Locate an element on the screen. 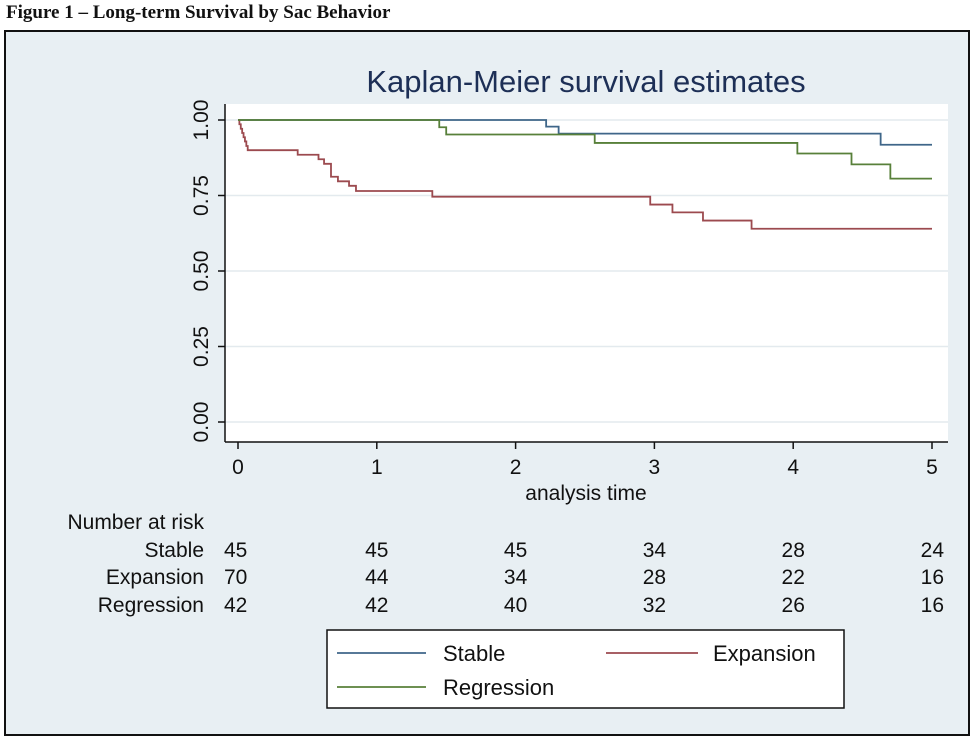  legend-label: Regression is located at coordinates (498, 687).